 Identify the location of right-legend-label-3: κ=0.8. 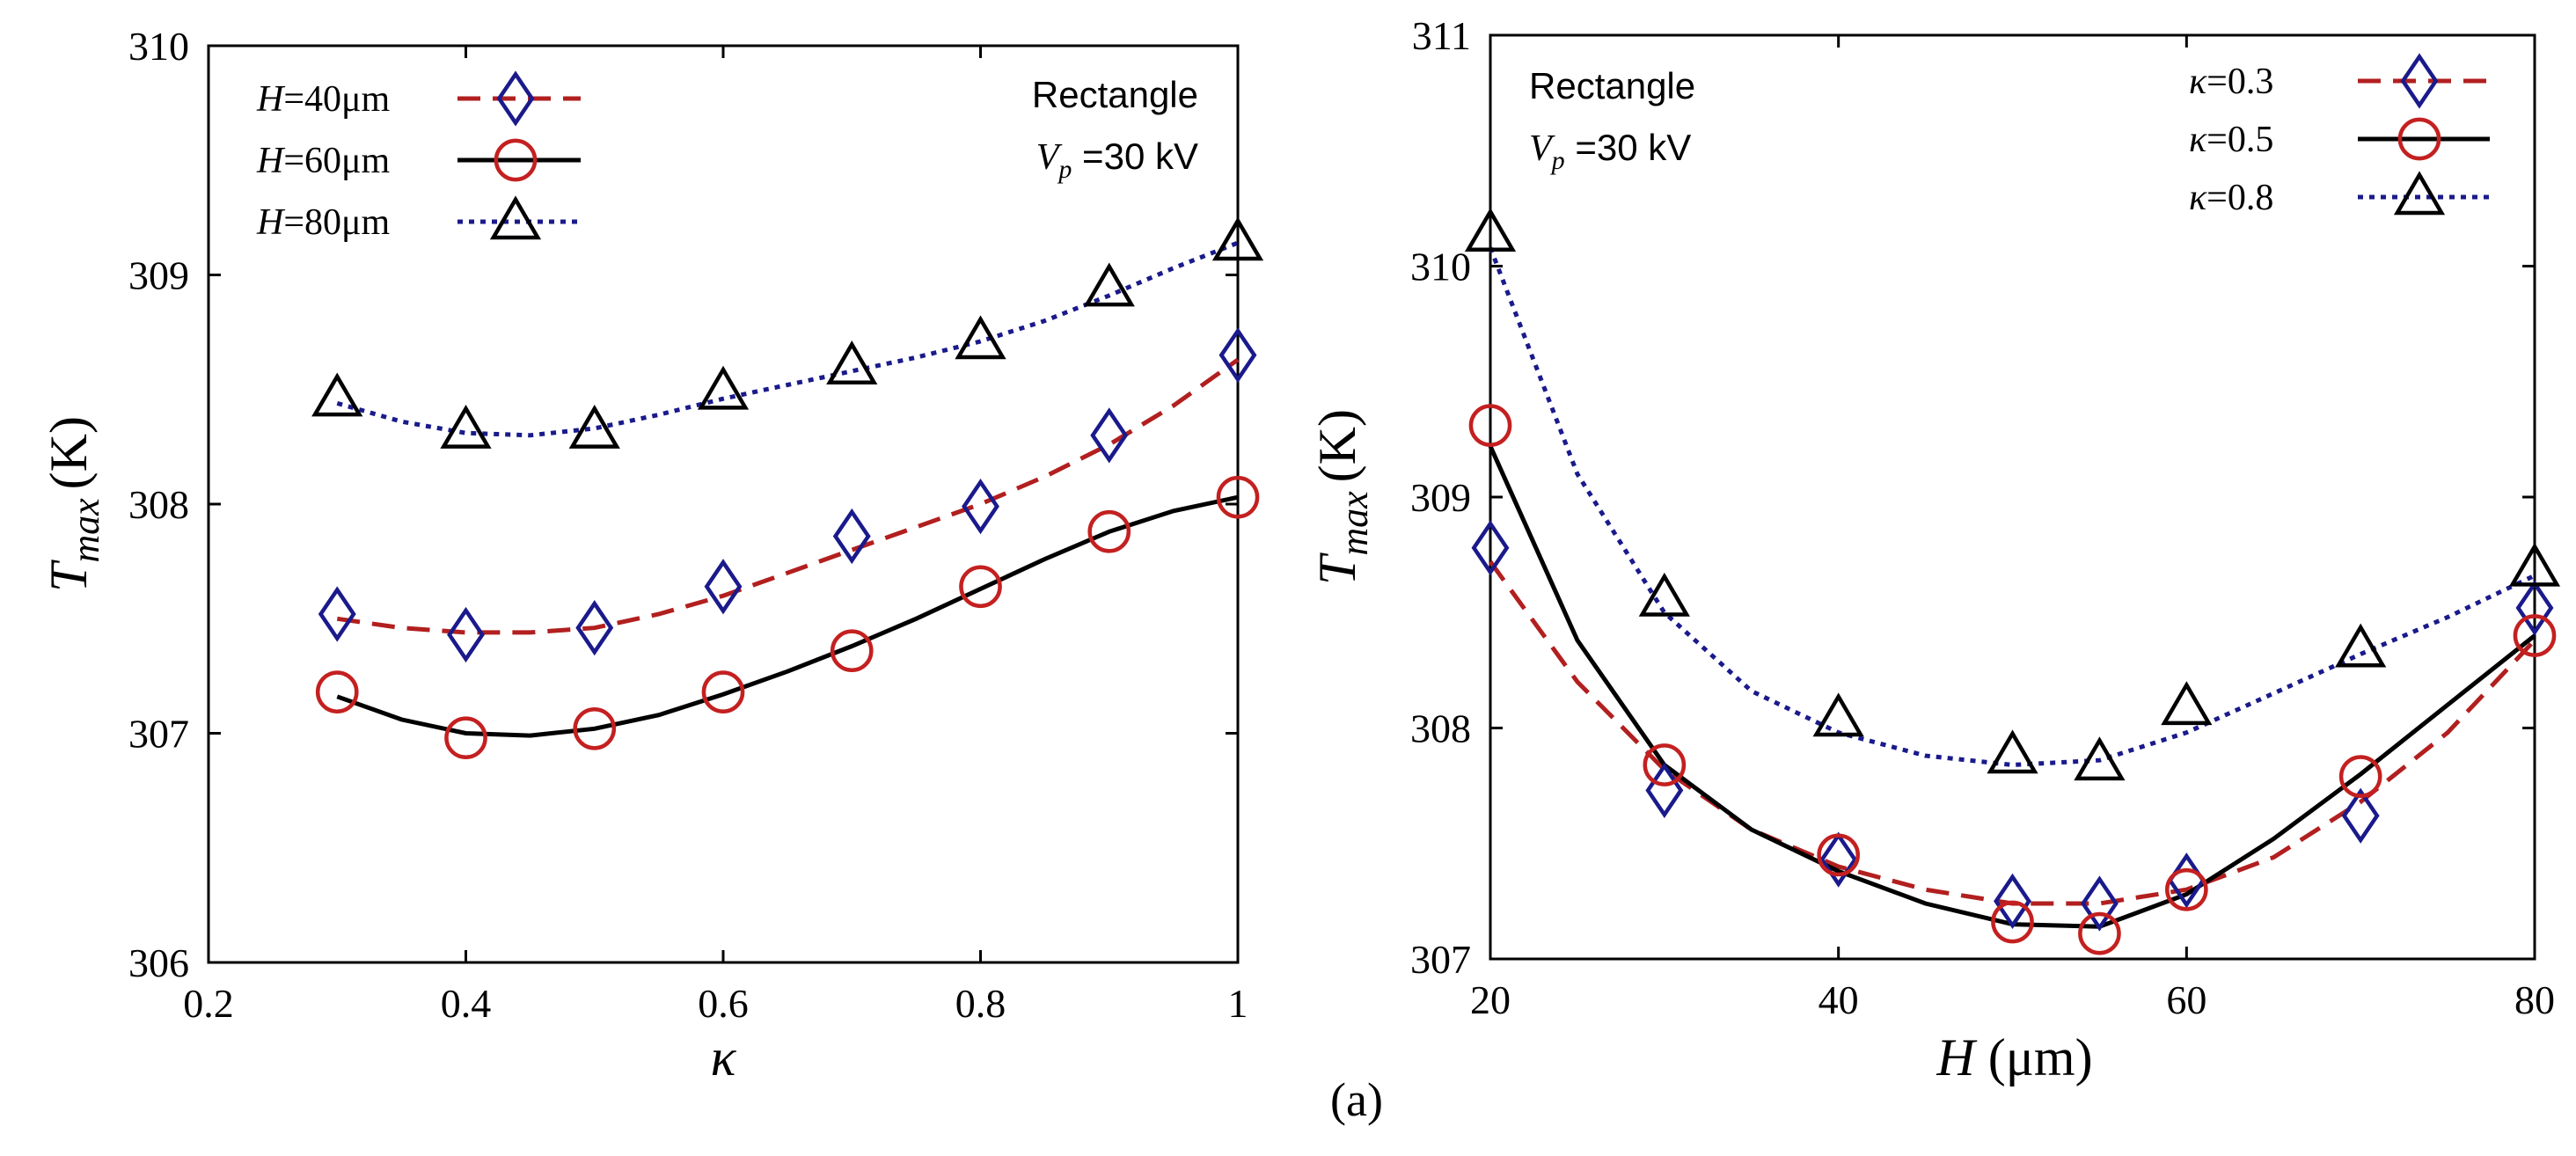
(2231, 198).